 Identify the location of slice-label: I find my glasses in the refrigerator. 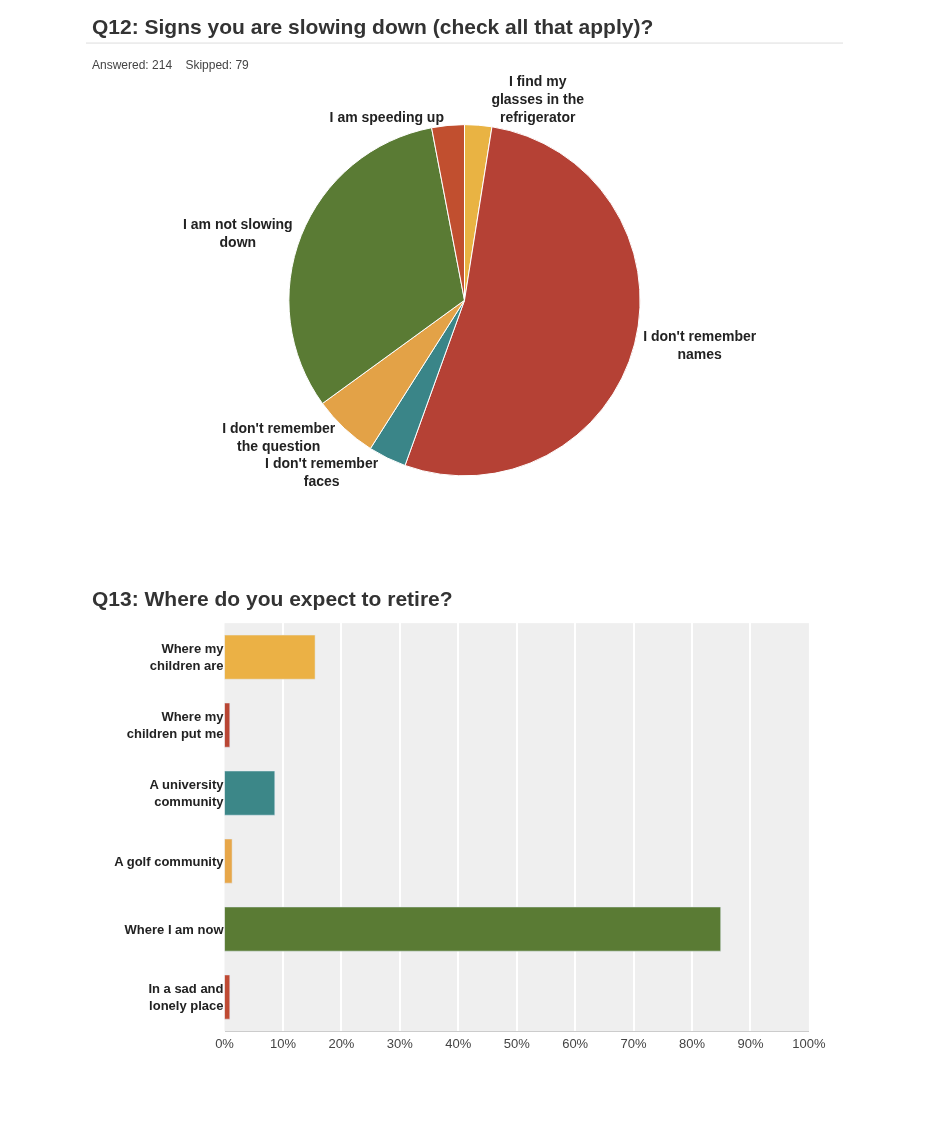
(538, 99).